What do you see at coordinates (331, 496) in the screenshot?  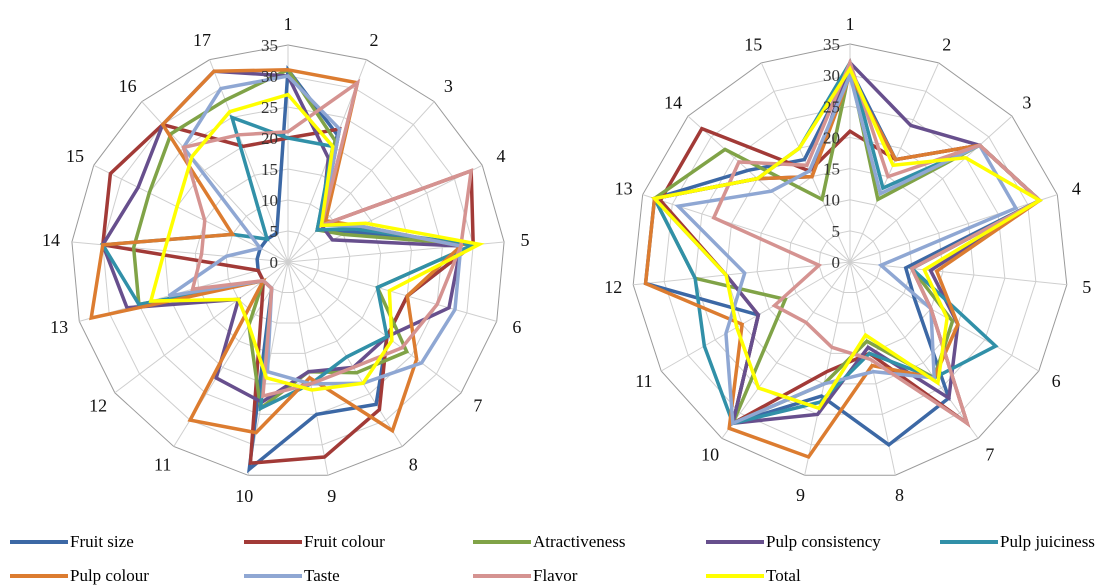 I see `category-label: 9` at bounding box center [331, 496].